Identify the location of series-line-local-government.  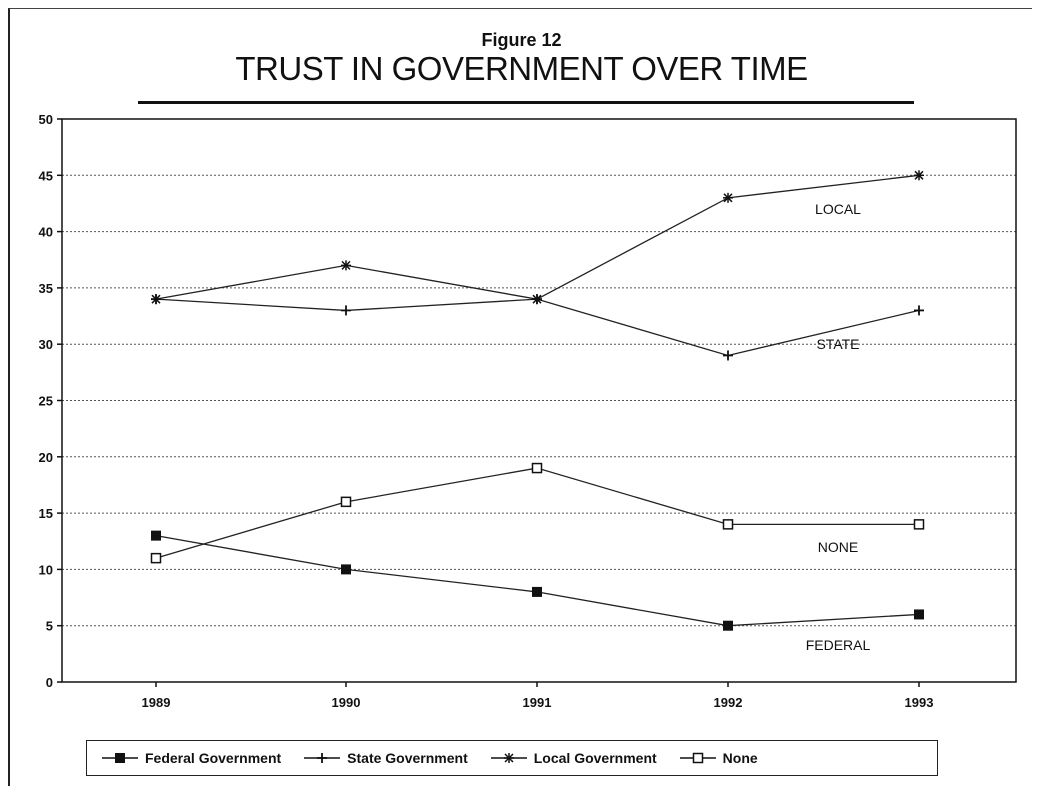
(537, 237).